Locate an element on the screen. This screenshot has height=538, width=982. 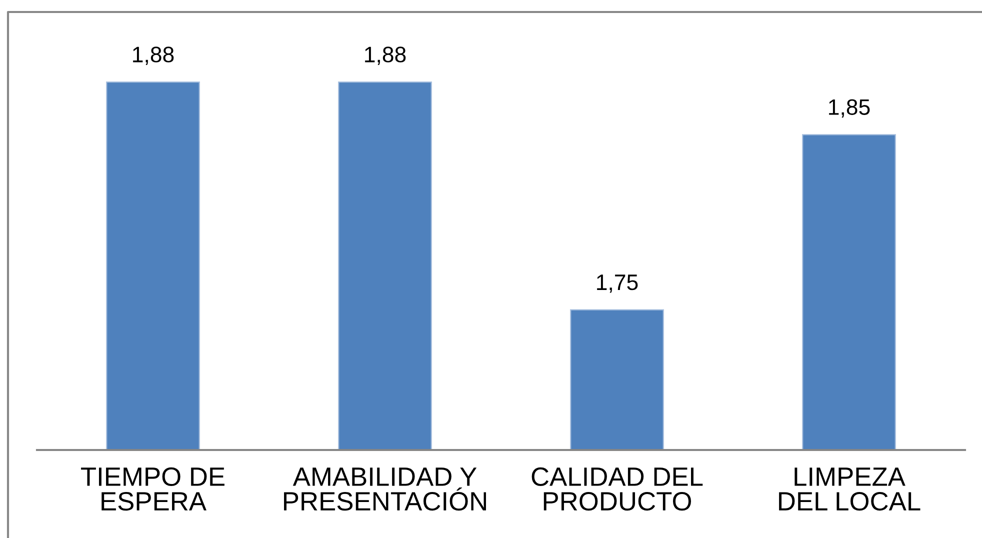
x-tick-label: LIMPEZA DEL LOCAL is located at coordinates (849, 489).